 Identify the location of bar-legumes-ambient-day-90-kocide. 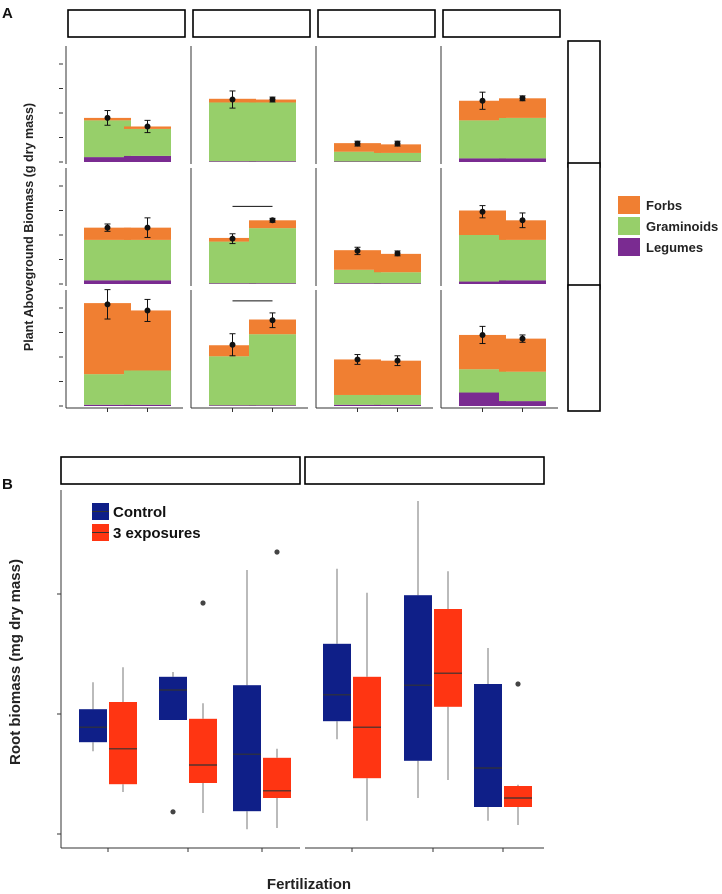
(272, 161).